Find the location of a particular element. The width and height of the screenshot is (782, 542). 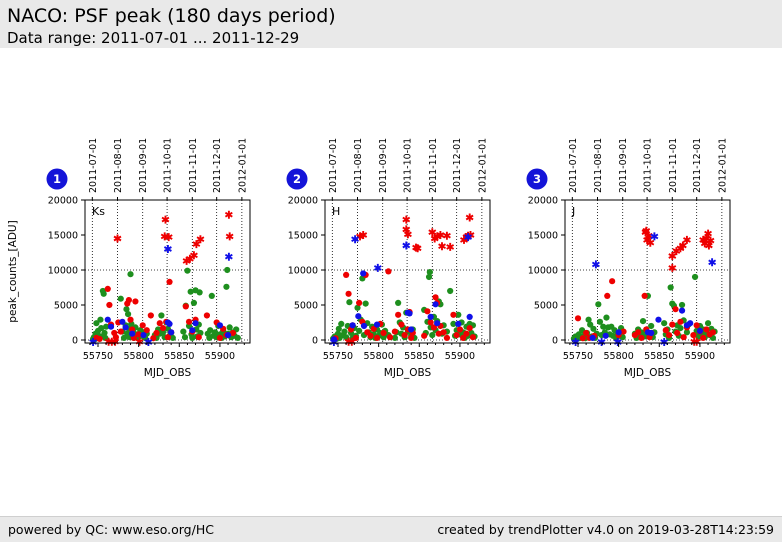

series-red-circles is located at coordinates (404, 305).